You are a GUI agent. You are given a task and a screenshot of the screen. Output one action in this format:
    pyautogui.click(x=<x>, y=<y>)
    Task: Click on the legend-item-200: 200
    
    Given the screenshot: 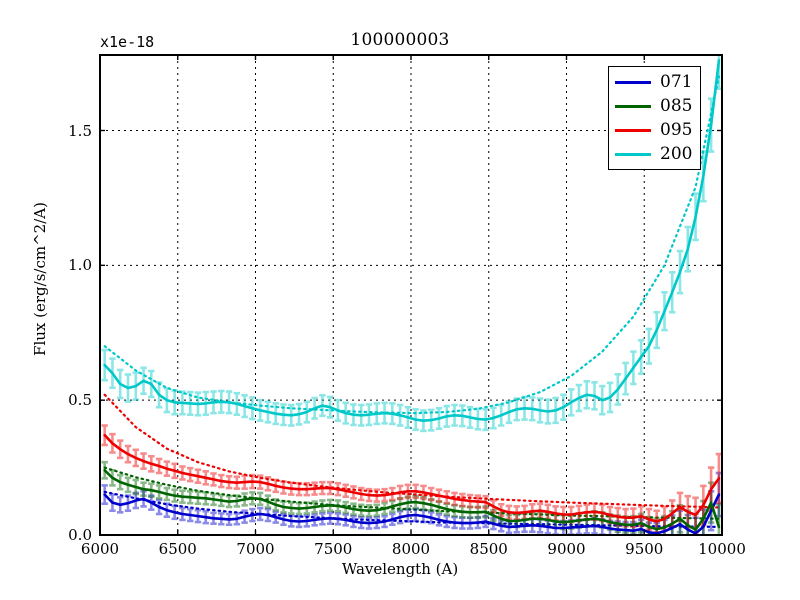 What is the action you would take?
    pyautogui.click(x=653, y=154)
    